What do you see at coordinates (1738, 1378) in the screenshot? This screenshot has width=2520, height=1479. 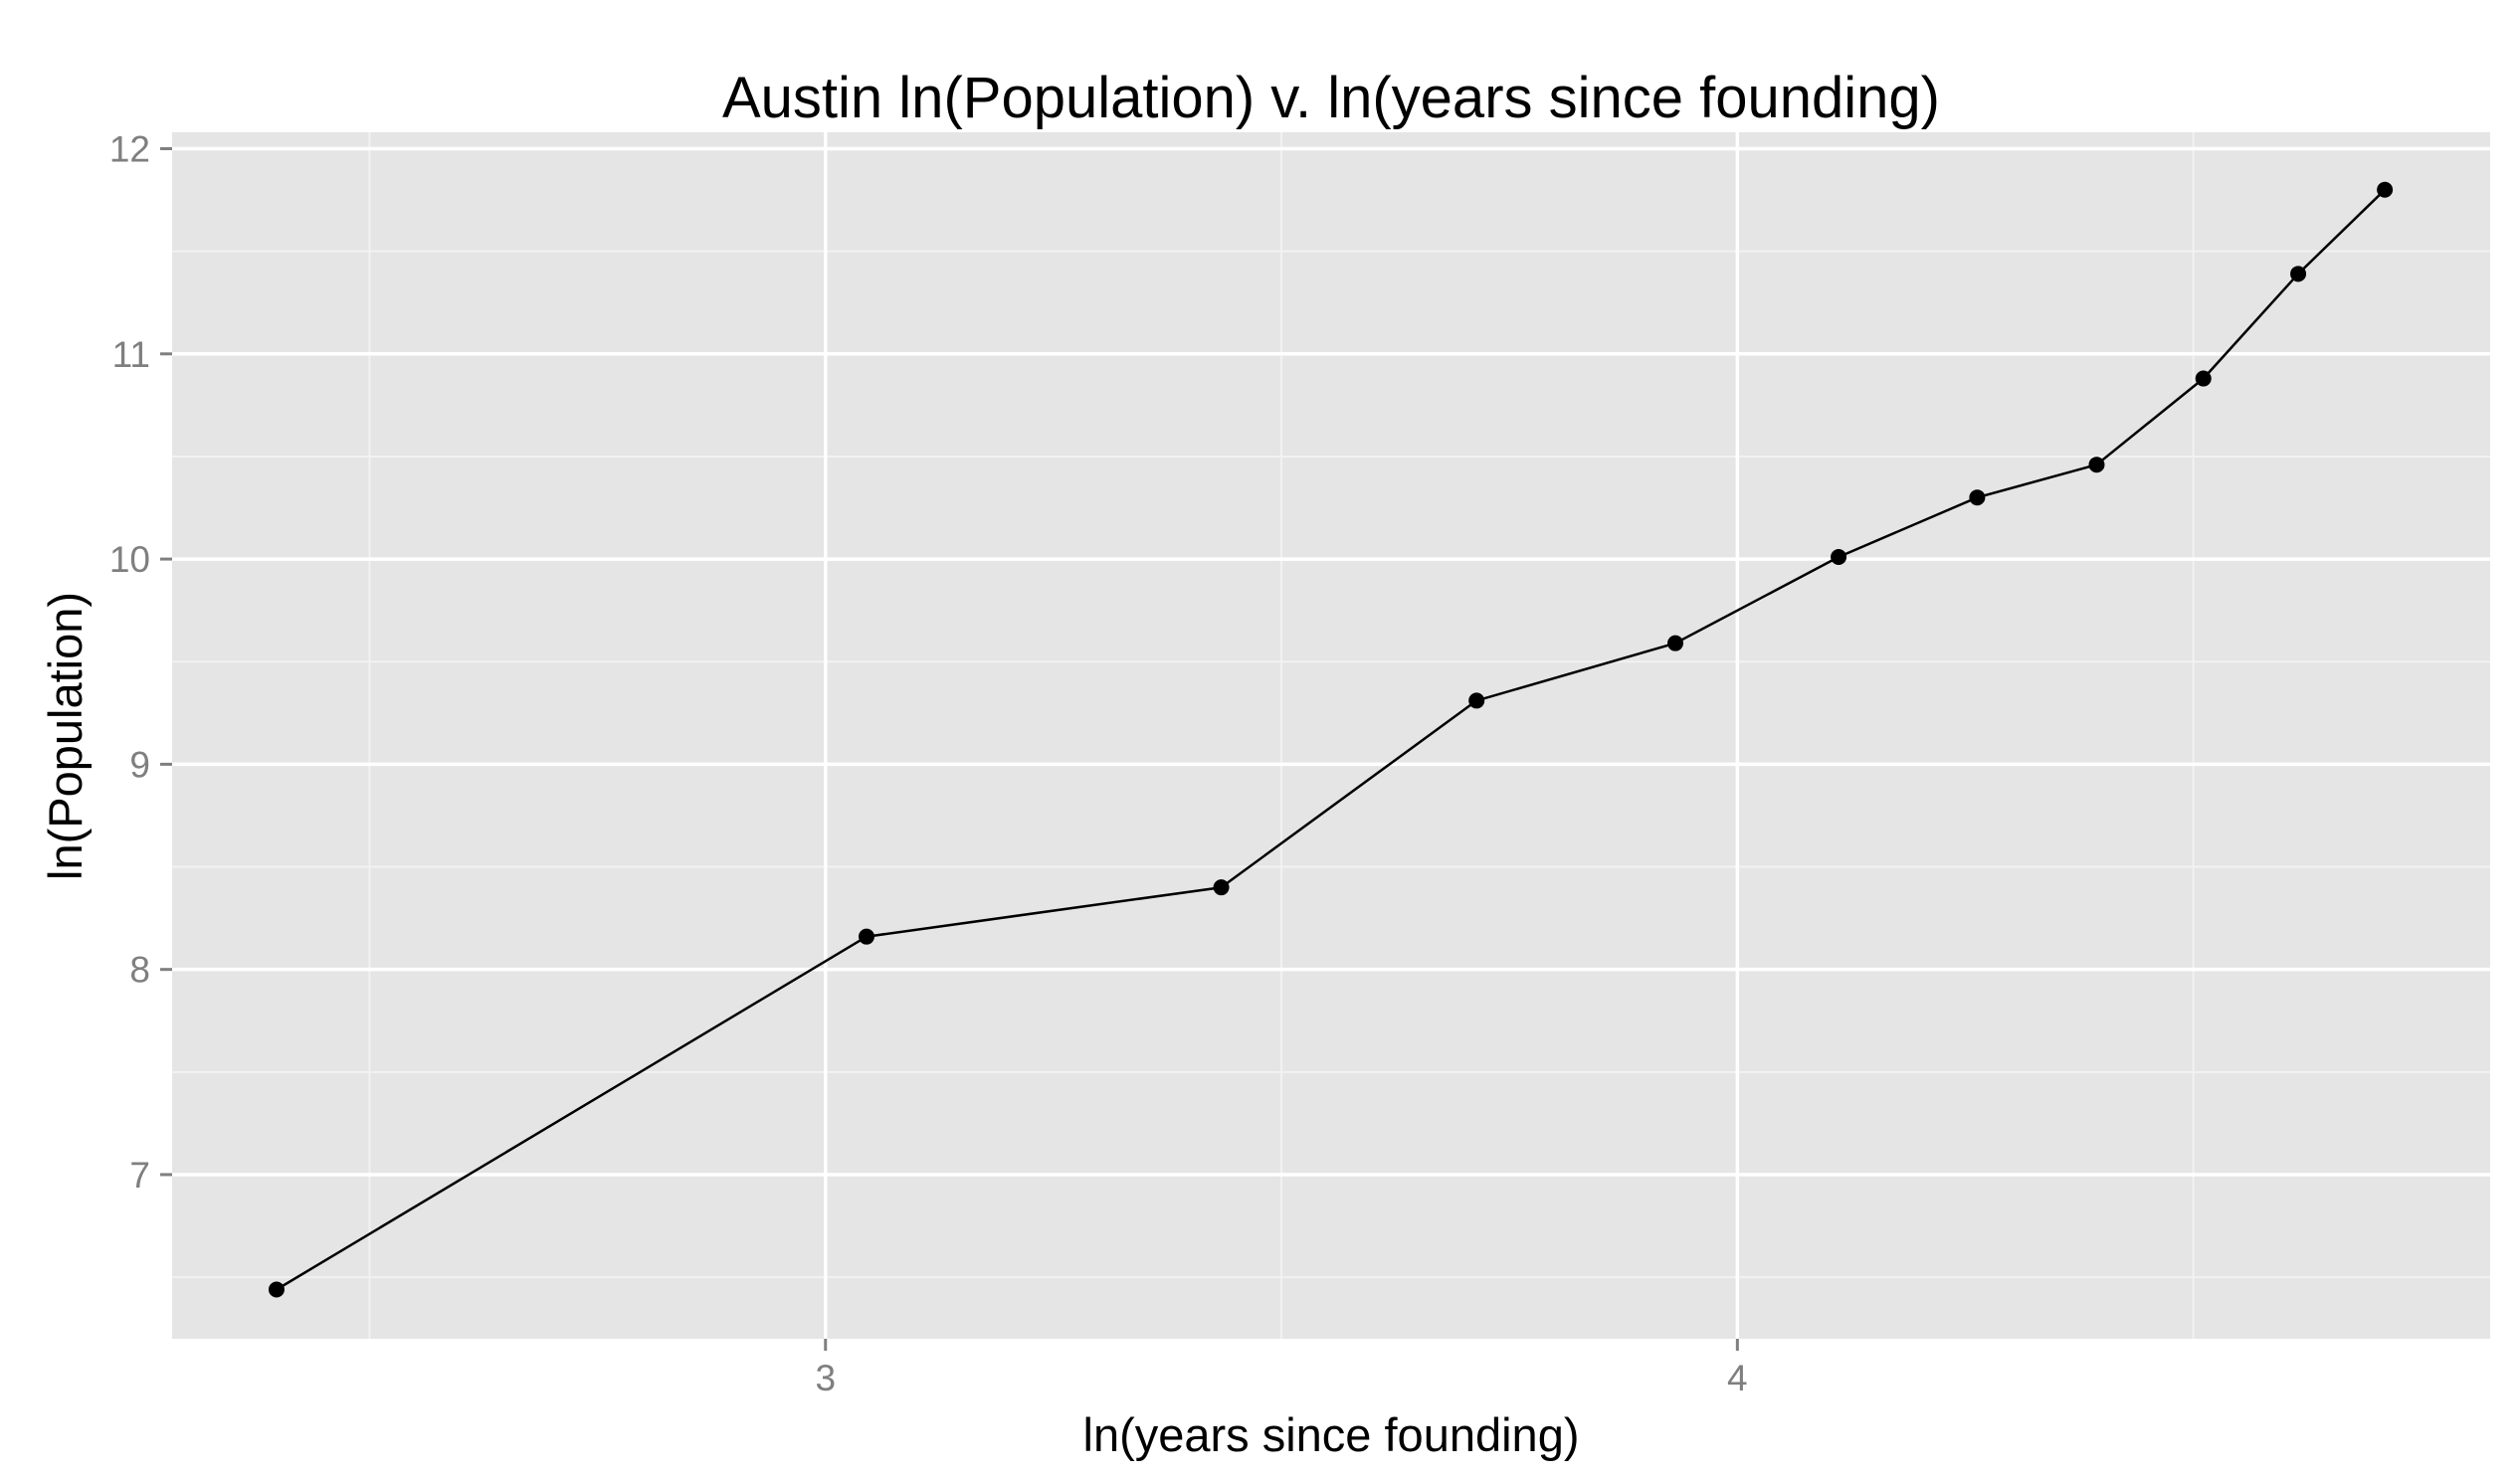 I see `x-tick-label: 4` at bounding box center [1738, 1378].